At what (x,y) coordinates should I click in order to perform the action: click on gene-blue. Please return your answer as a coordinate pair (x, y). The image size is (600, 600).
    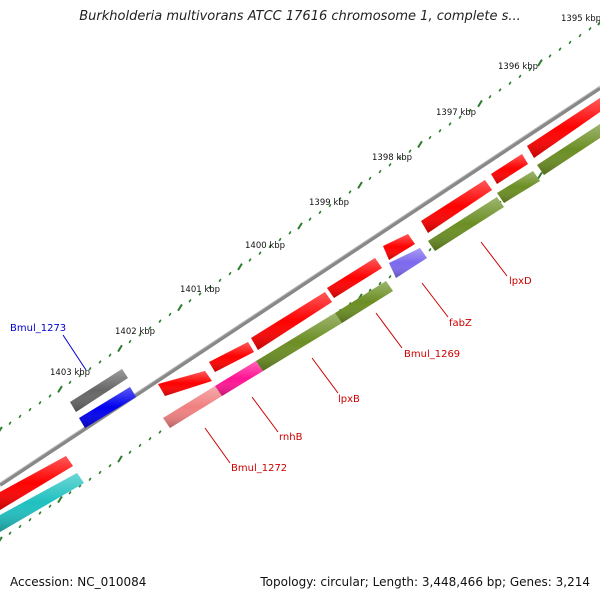
    Looking at the image, I should click on (107, 407).